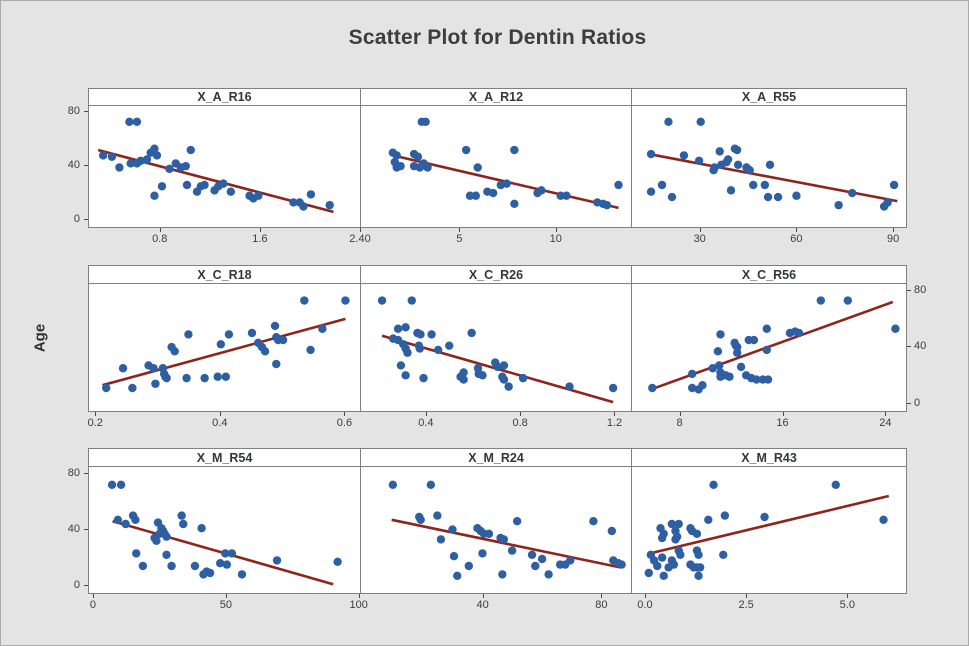  Describe the element at coordinates (358, 605) in the screenshot. I see `x-tick-label: 100` at that location.